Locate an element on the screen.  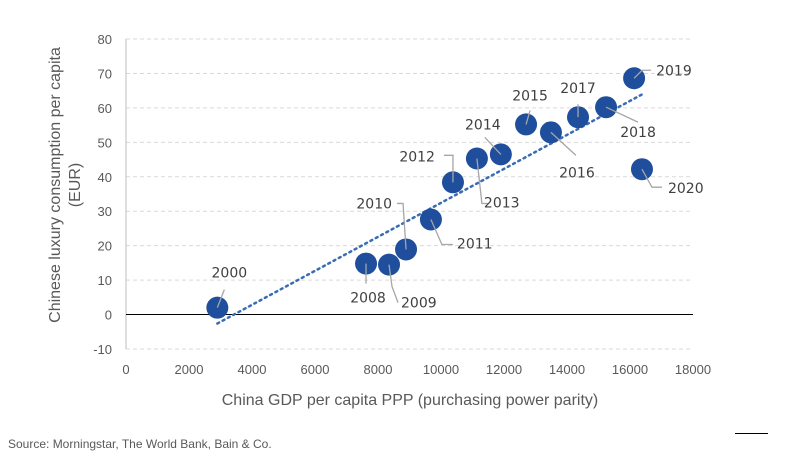
y-axis-title-line1: Chinese luxury consumption per capita is located at coordinates (55, 185).